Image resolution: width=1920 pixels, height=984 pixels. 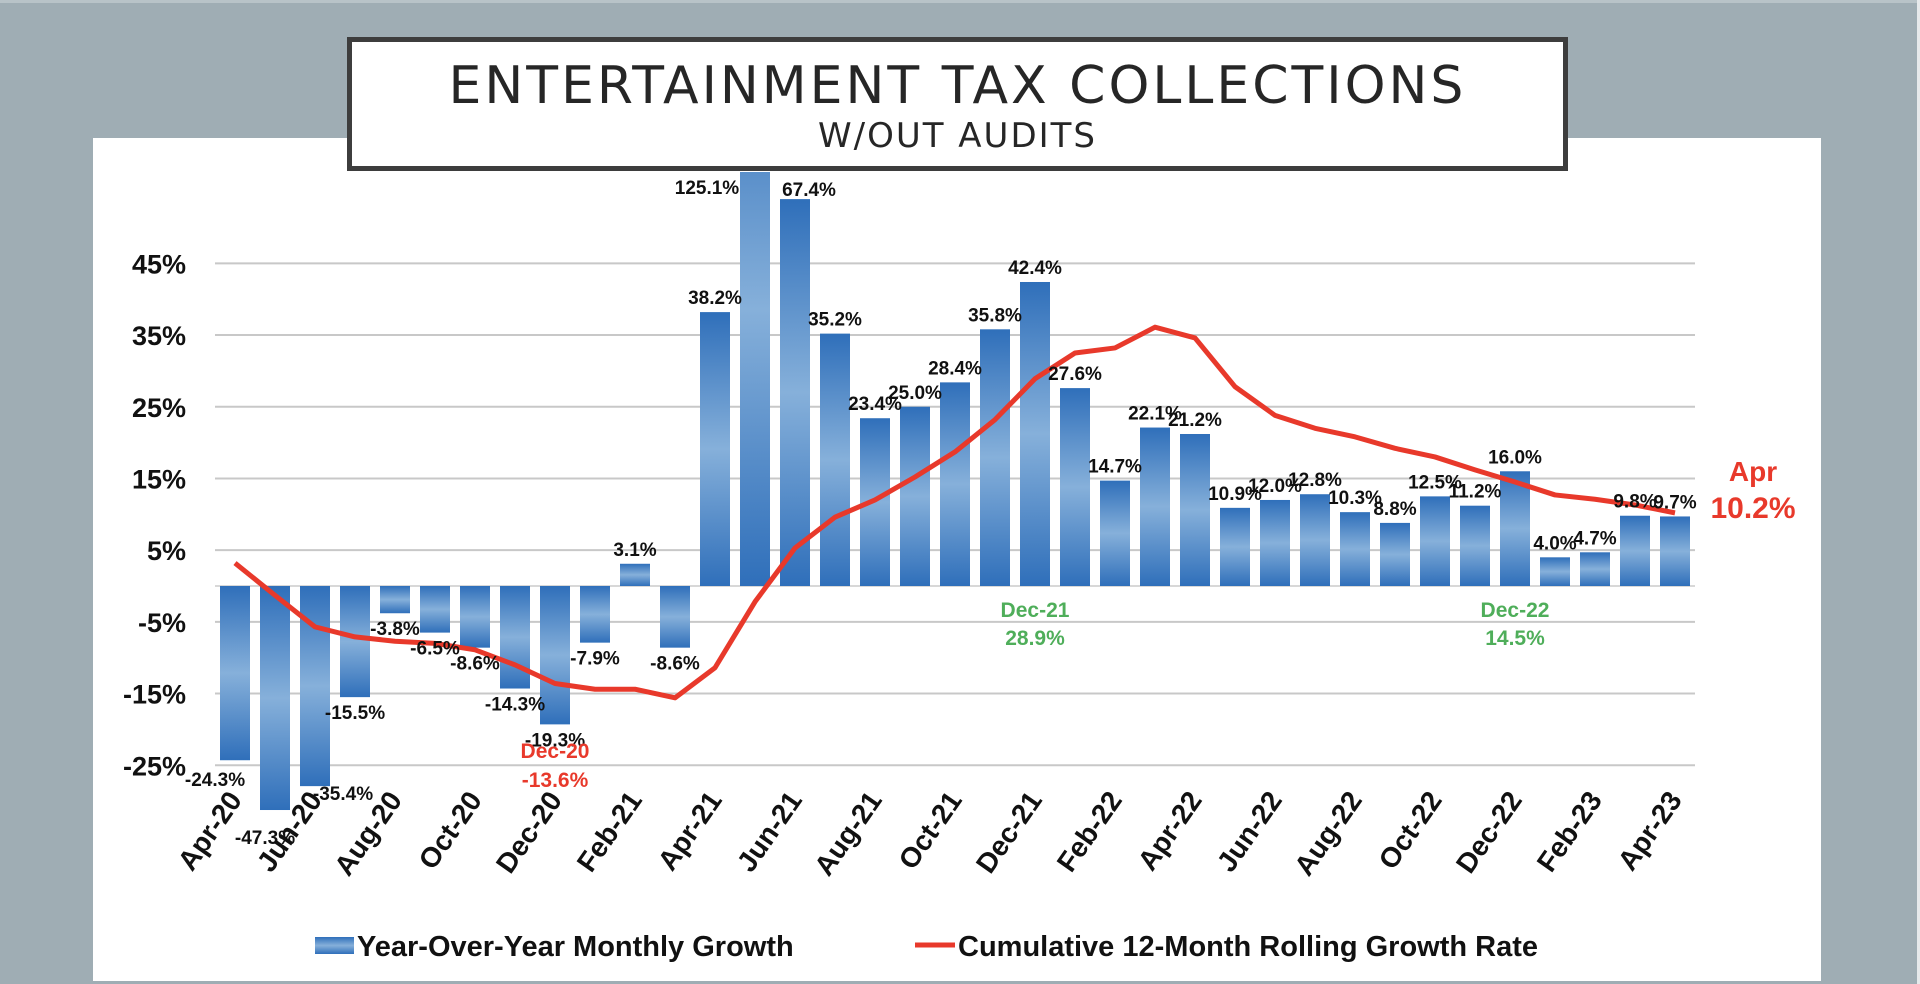 What do you see at coordinates (555, 740) in the screenshot?
I see `data-label-dec-20: -19.3%` at bounding box center [555, 740].